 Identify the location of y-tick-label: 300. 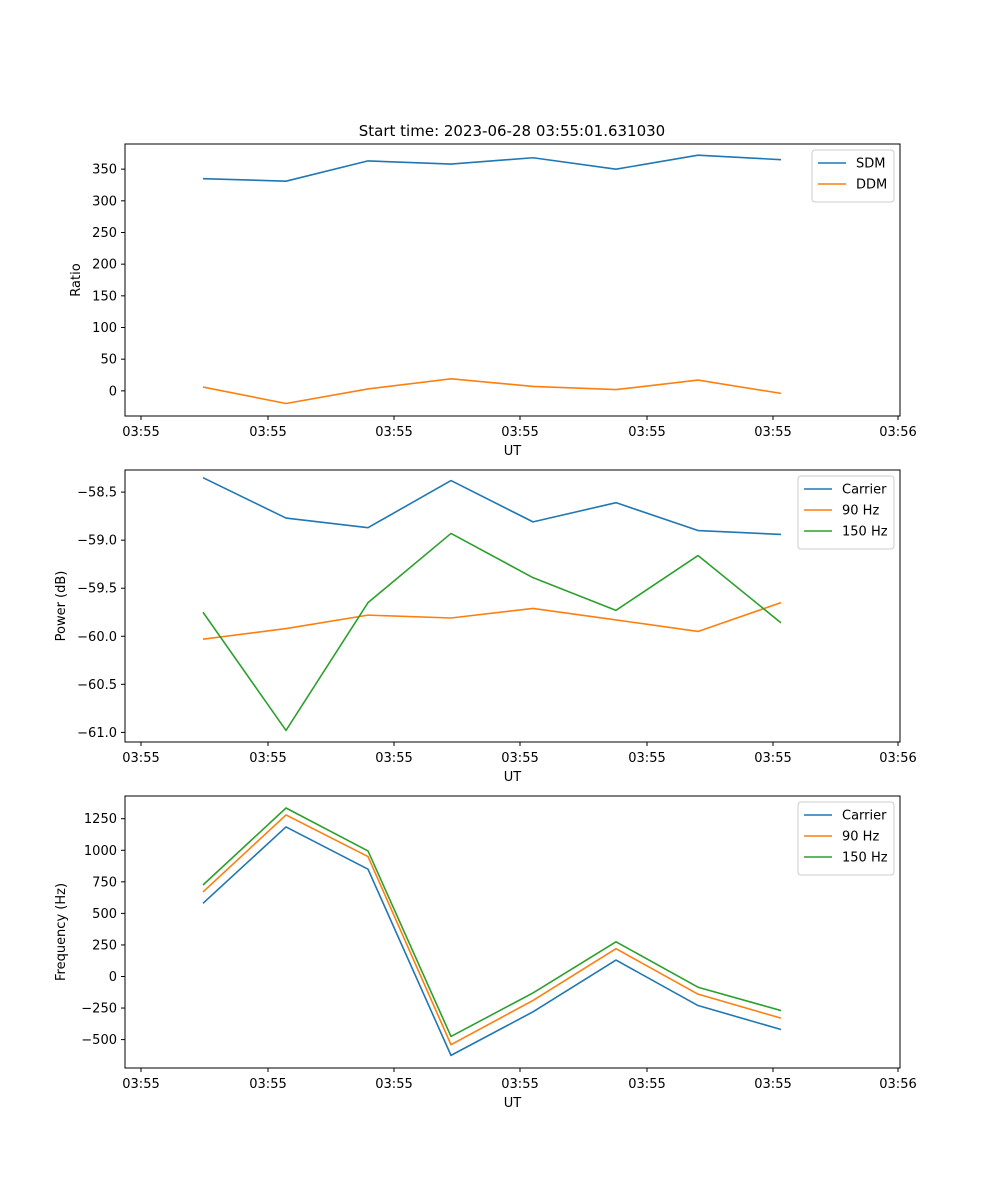
(104, 201).